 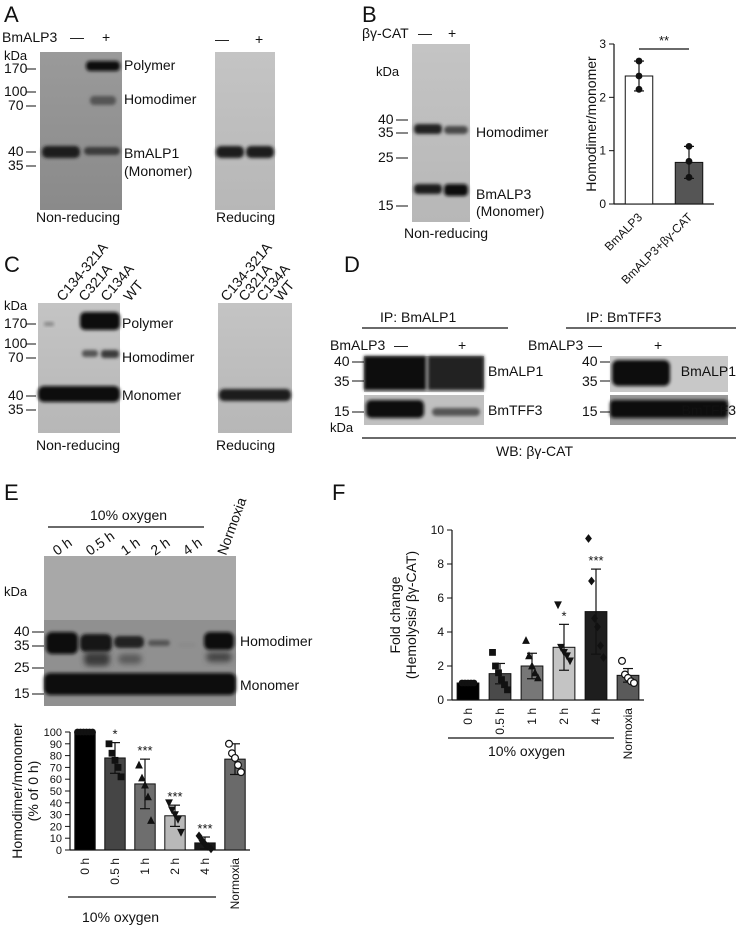 What do you see at coordinates (160, 99) in the screenshot?
I see `panel-a-homodimer: Homodimer` at bounding box center [160, 99].